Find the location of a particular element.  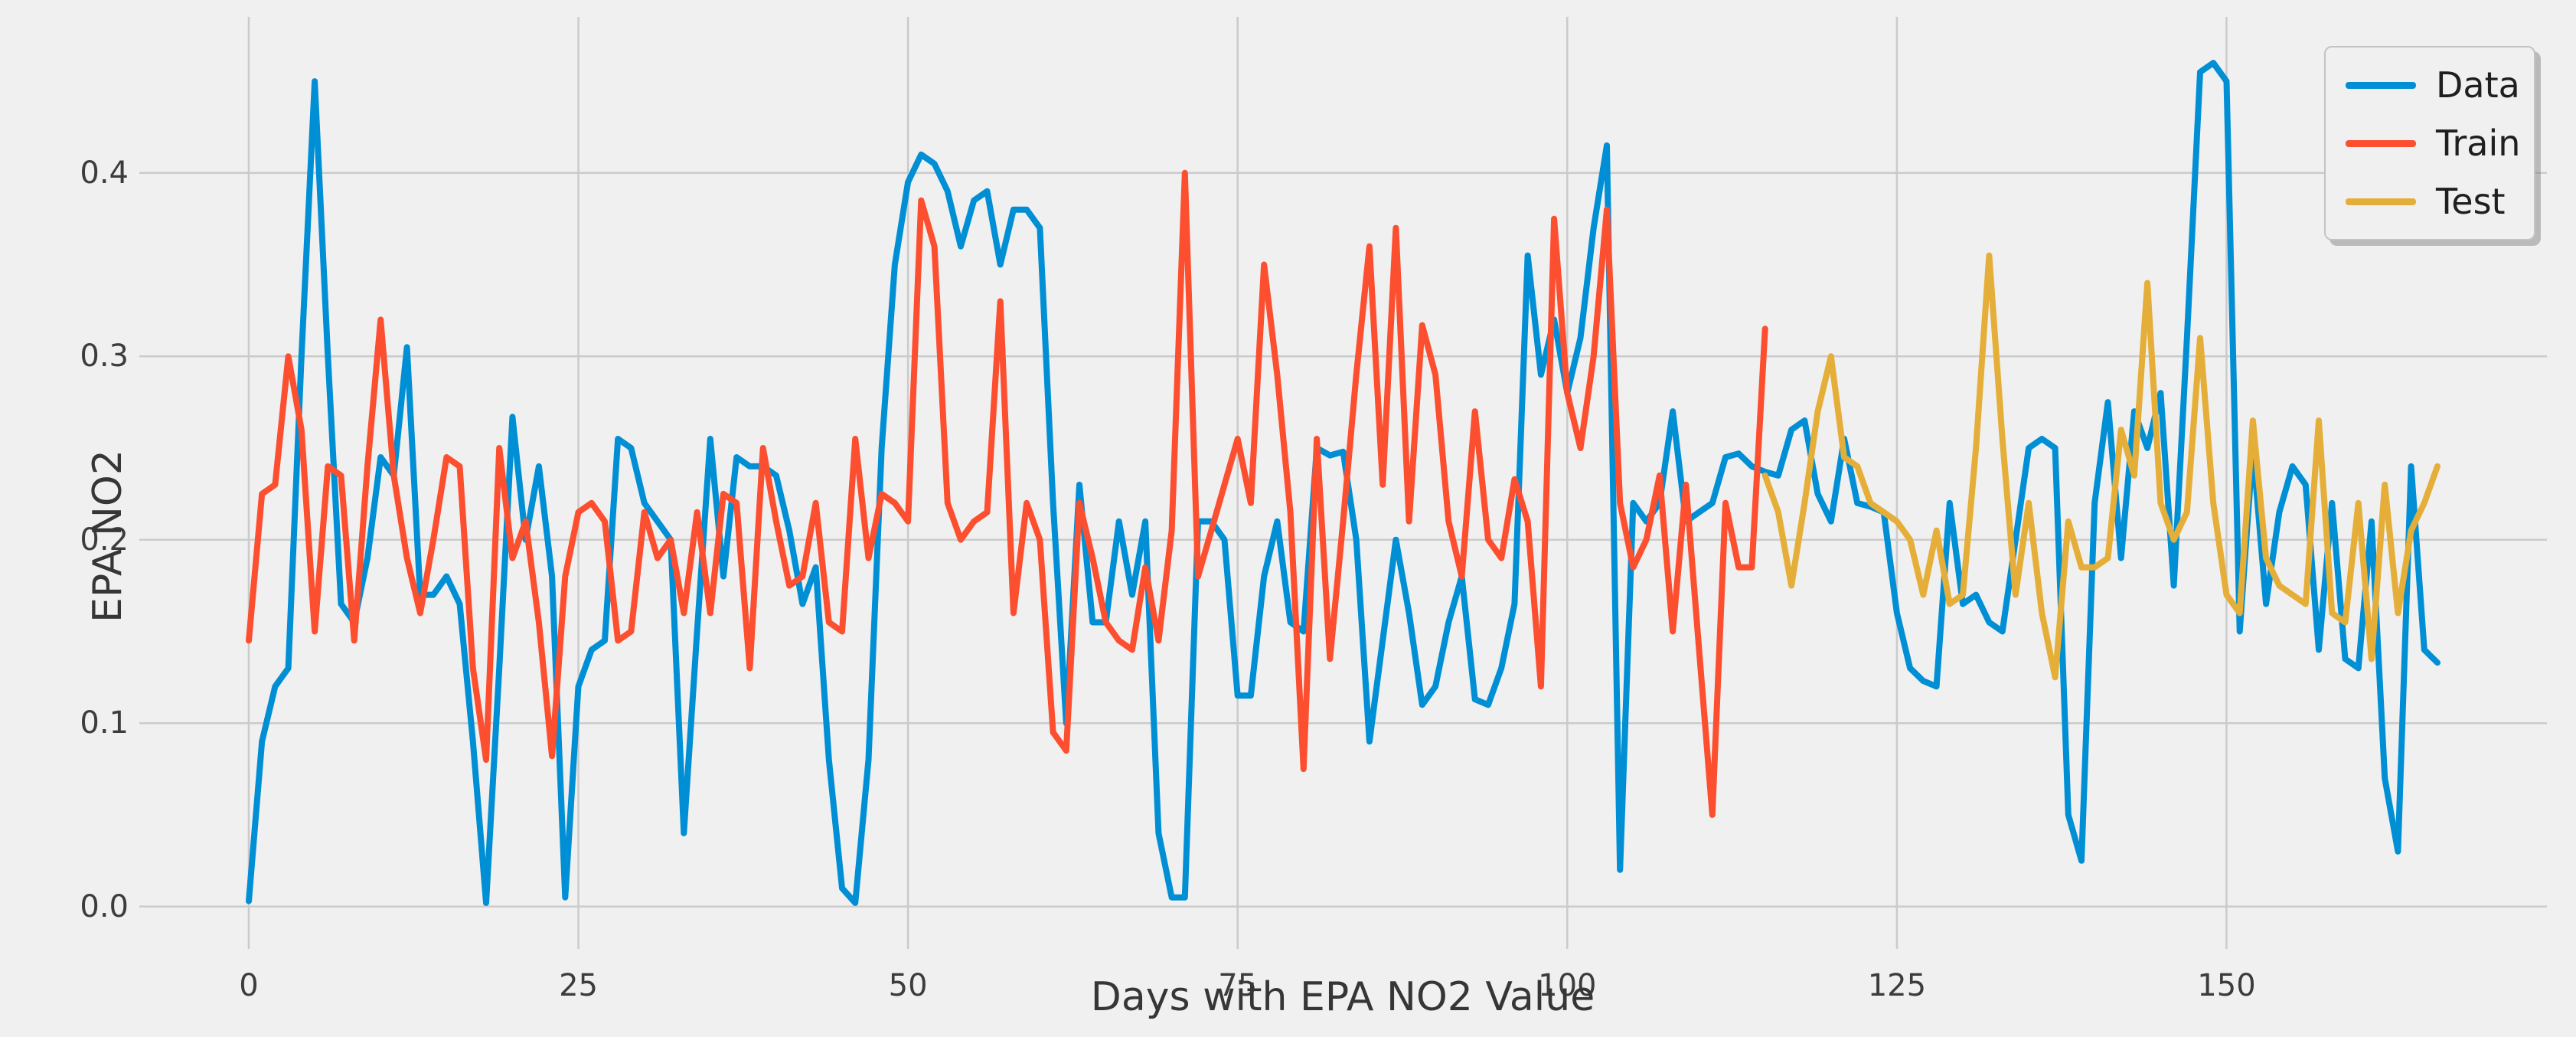

legend: Data Train Test is located at coordinates (2429, 143).